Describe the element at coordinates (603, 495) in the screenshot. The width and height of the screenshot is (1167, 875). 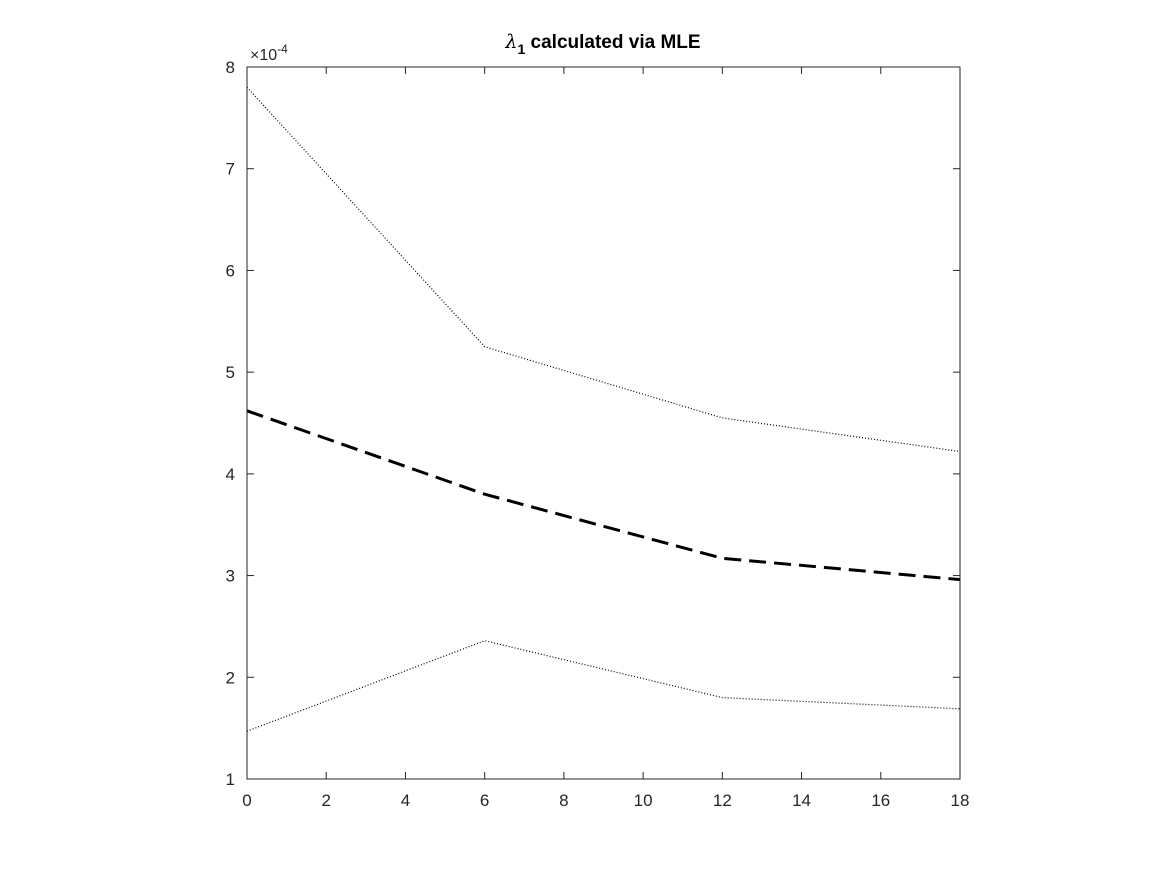
I see `series-line-1-dashed` at that location.